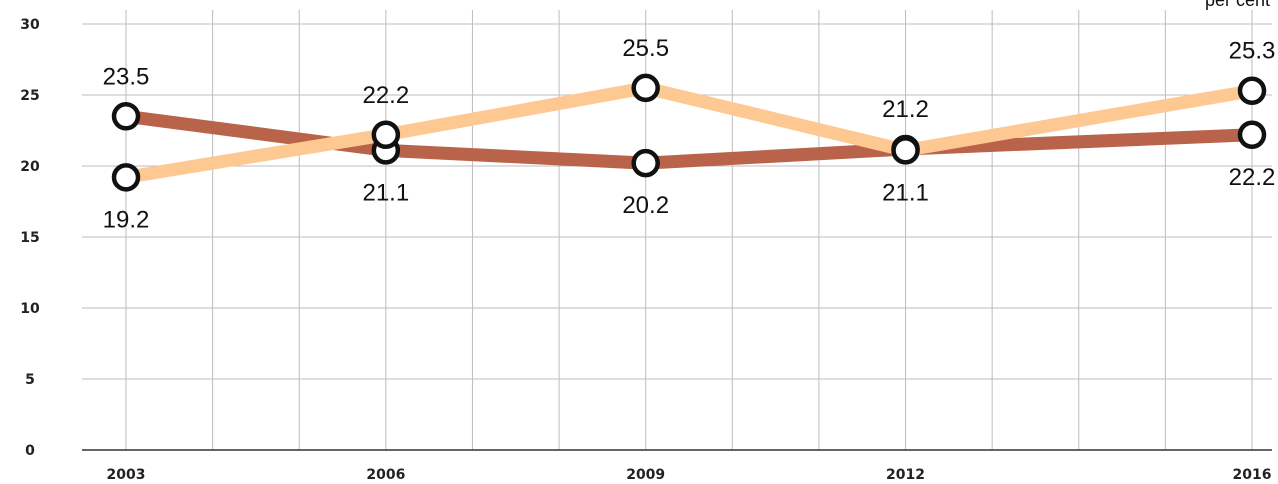 This screenshot has width=1278, height=484. What do you see at coordinates (29, 238) in the screenshot?
I see `y-tick-label: 15` at bounding box center [29, 238].